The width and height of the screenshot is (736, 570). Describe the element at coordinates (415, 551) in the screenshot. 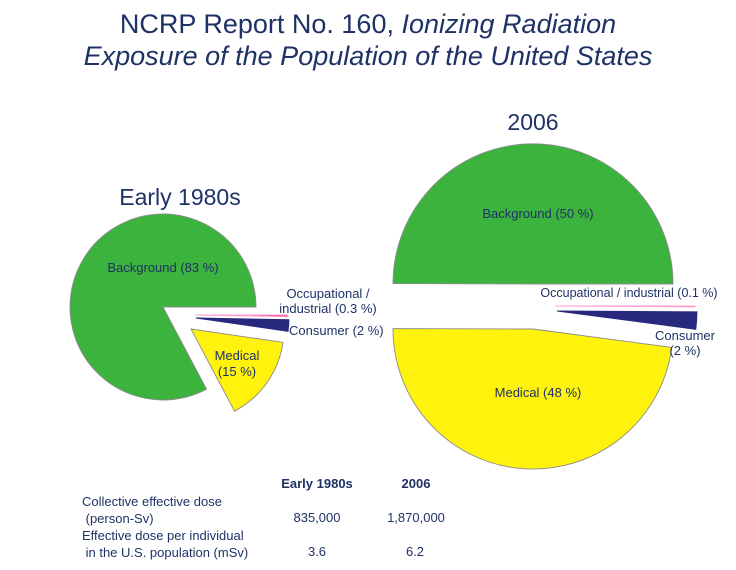

I see `table-value-individual-2006: 6.2` at that location.